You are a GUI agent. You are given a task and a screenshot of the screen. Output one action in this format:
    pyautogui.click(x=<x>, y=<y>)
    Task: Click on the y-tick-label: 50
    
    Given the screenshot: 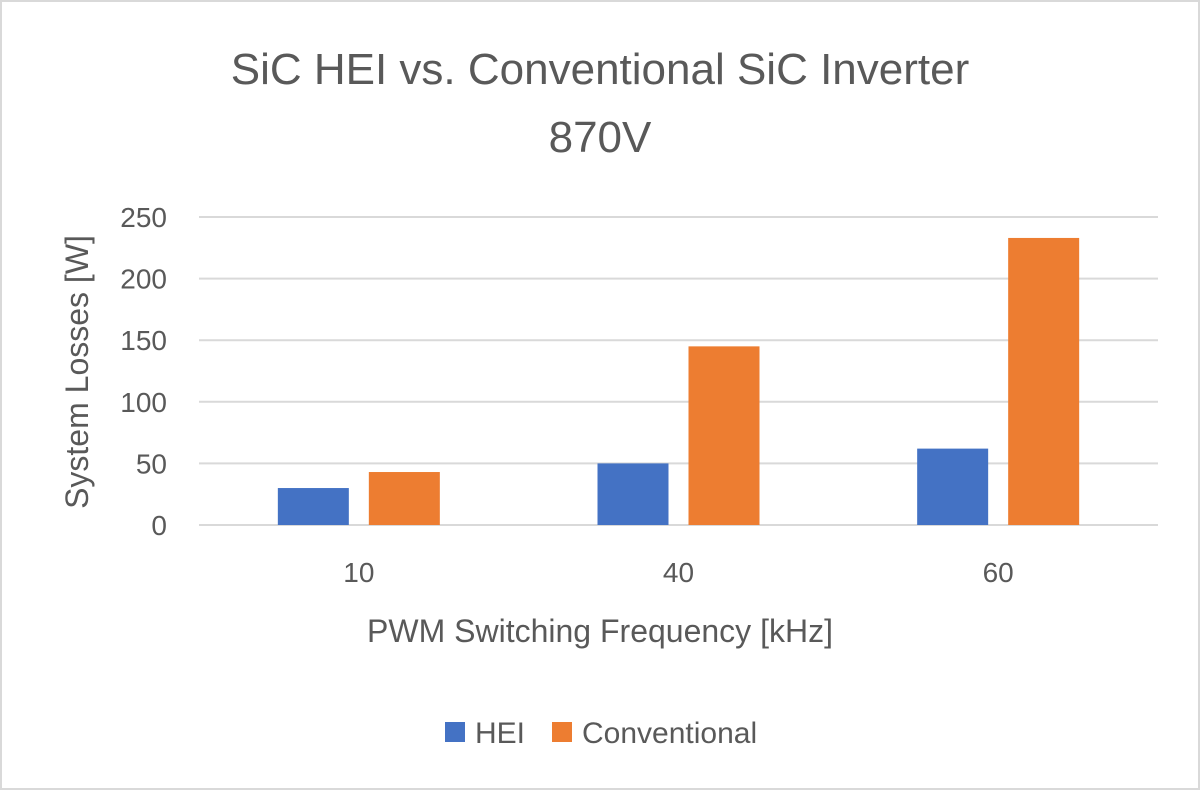 What is the action you would take?
    pyautogui.click(x=151, y=463)
    